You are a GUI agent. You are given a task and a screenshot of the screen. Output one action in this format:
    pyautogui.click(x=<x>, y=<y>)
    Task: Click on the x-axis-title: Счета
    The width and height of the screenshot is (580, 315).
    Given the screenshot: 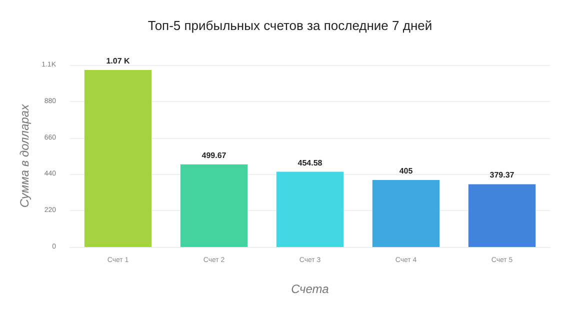 What is the action you would take?
    pyautogui.click(x=310, y=289)
    